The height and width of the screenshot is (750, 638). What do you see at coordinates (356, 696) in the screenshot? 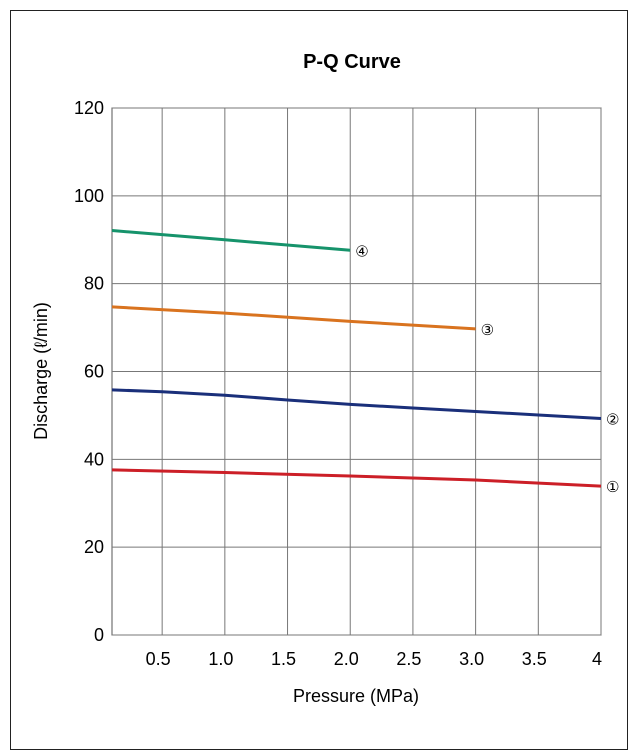
I see `x-axis-label: Pressure (MPa)` at bounding box center [356, 696].